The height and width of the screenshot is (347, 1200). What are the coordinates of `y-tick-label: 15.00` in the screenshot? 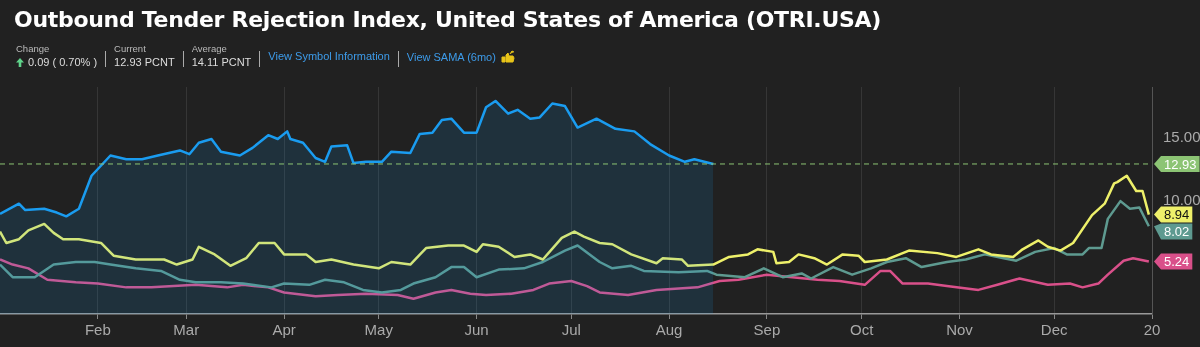 It's located at (1181, 136).